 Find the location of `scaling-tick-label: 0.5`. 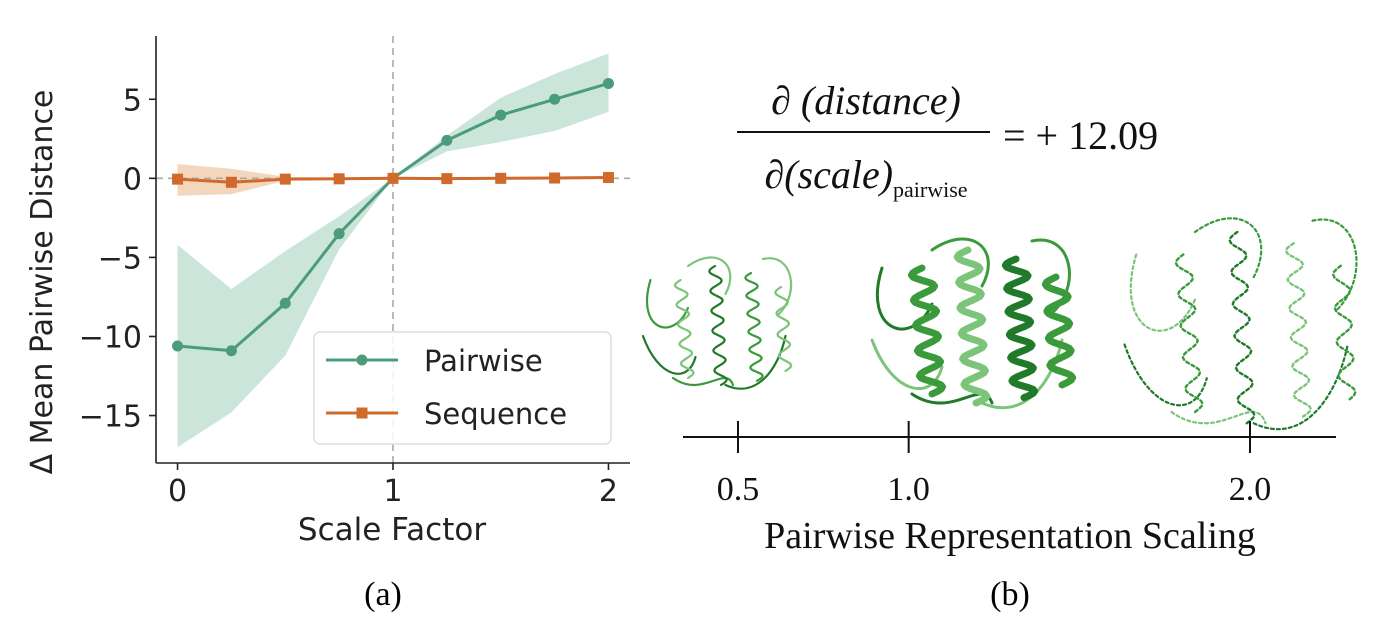

scaling-tick-label: 0.5 is located at coordinates (738, 489).